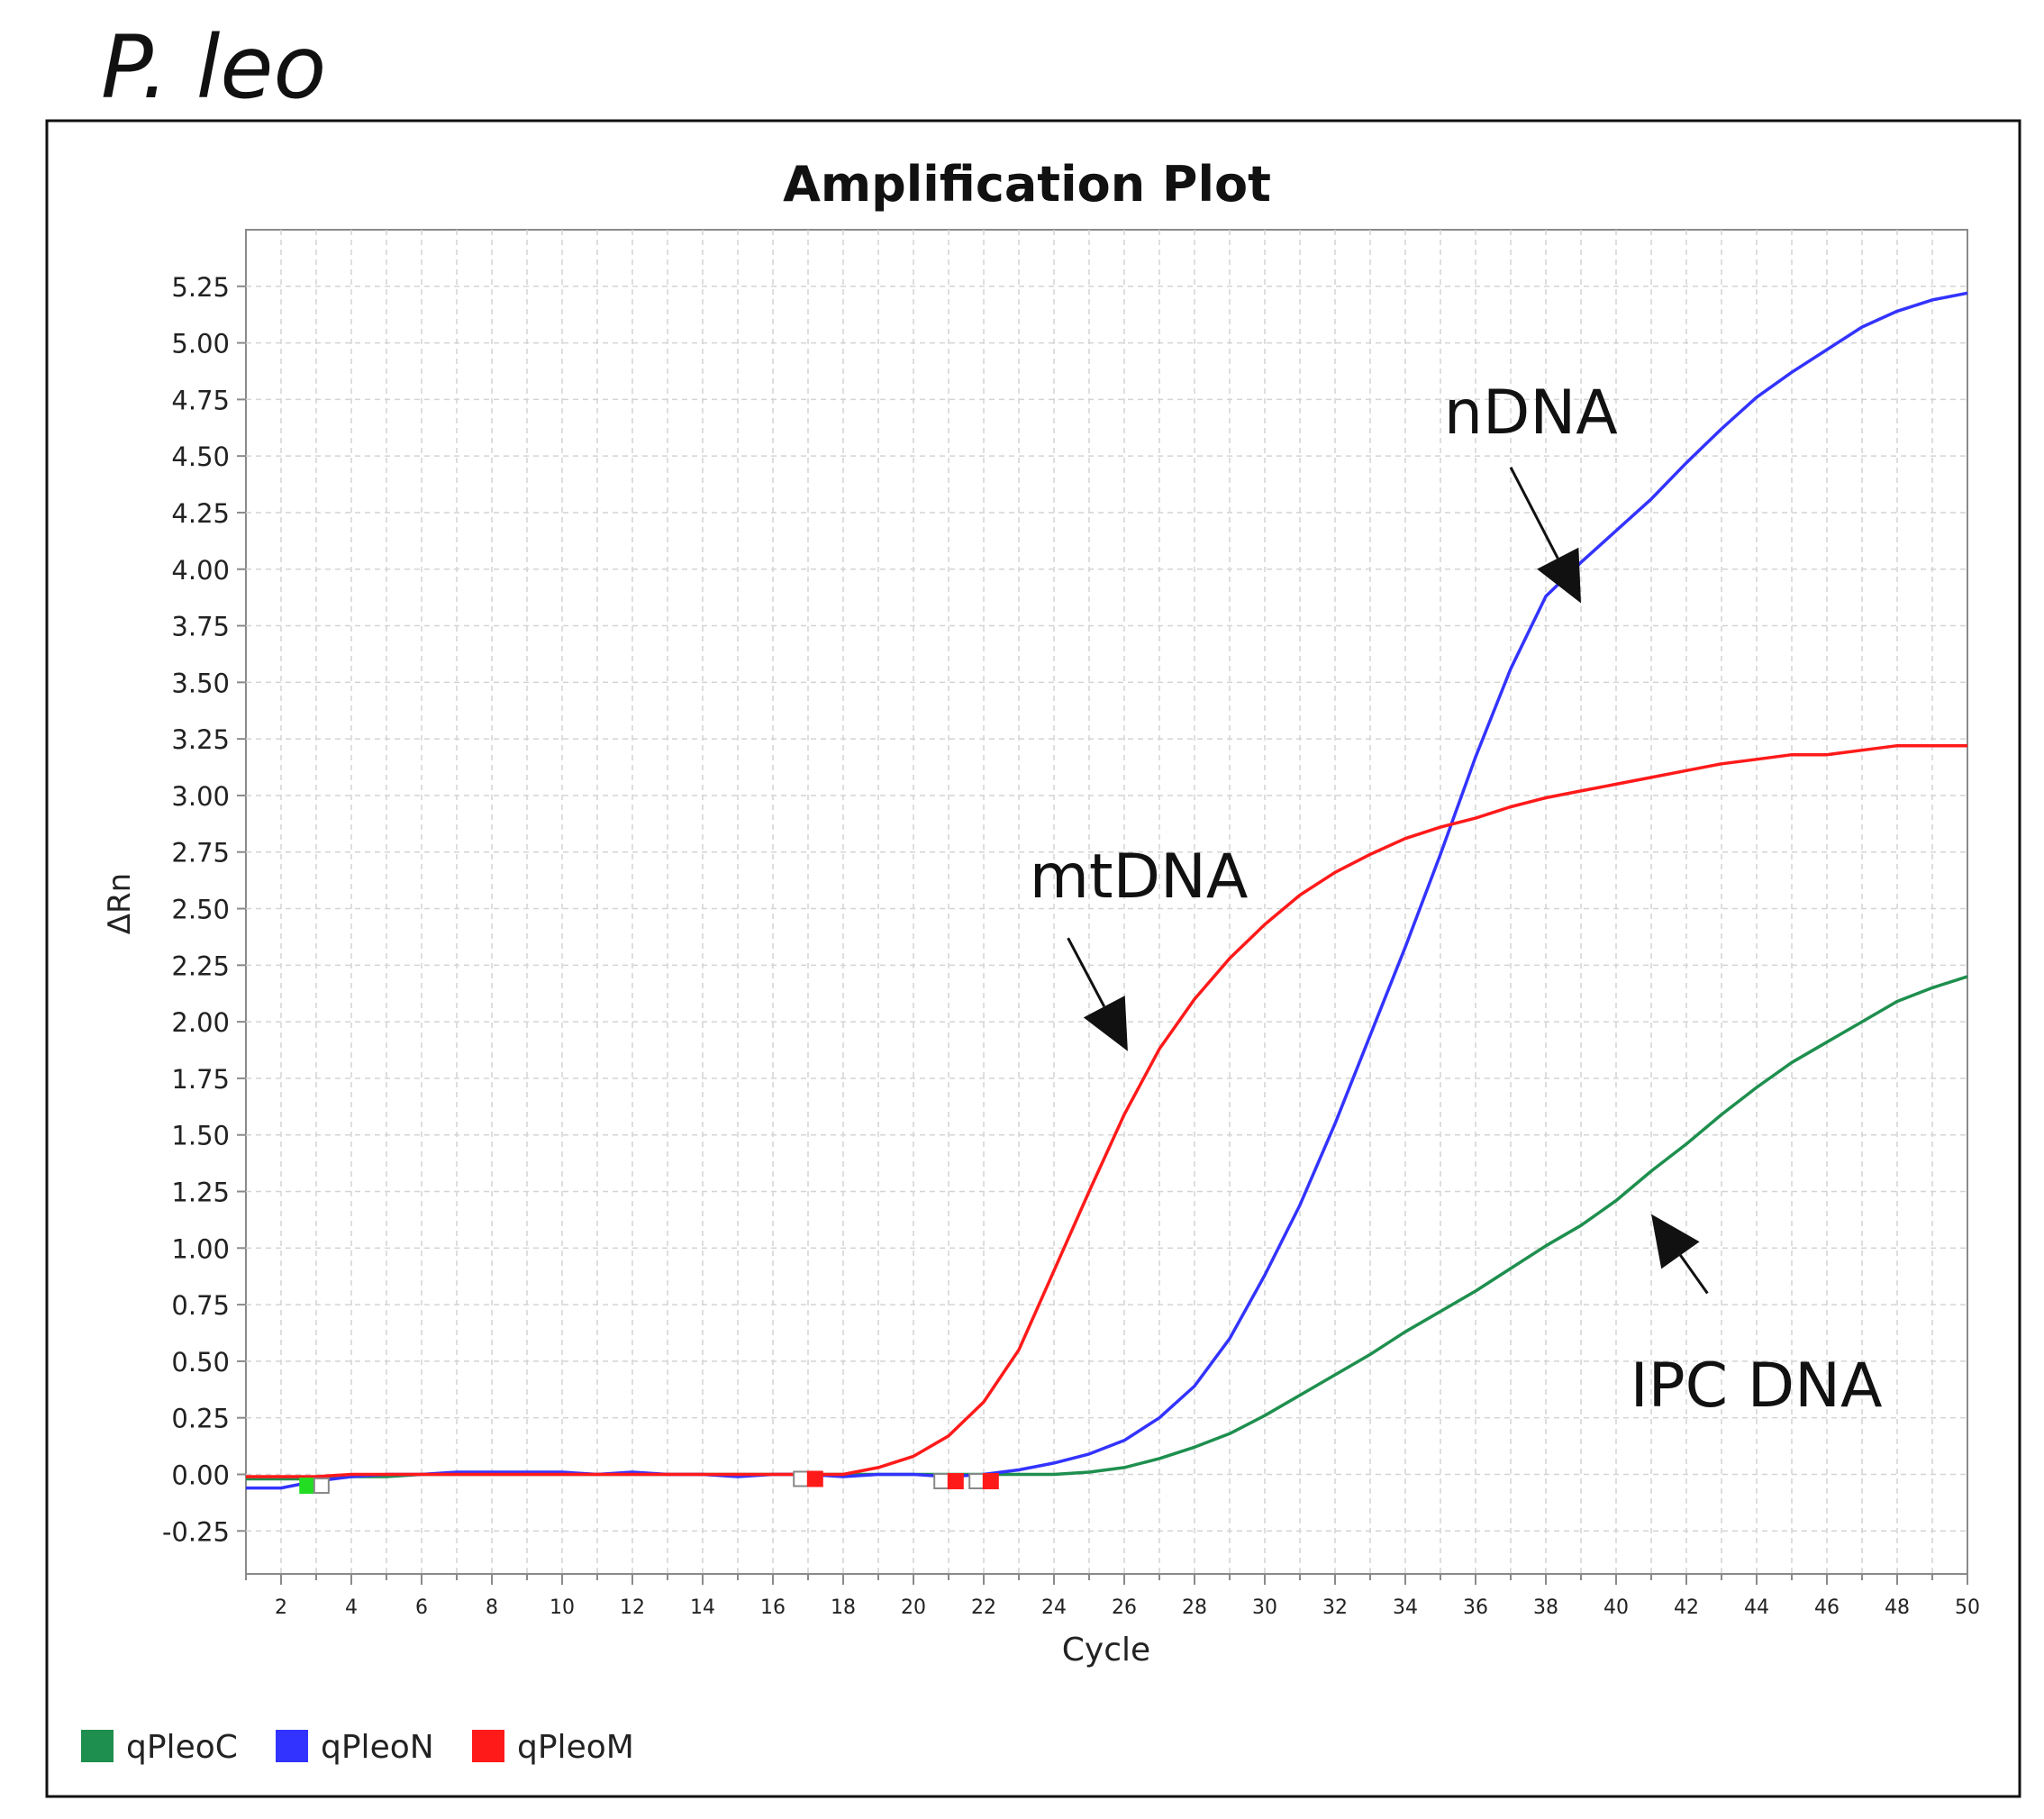 The width and height of the screenshot is (2044, 1819). Describe the element at coordinates (632, 1607) in the screenshot. I see `x-tick-label: 12` at that location.